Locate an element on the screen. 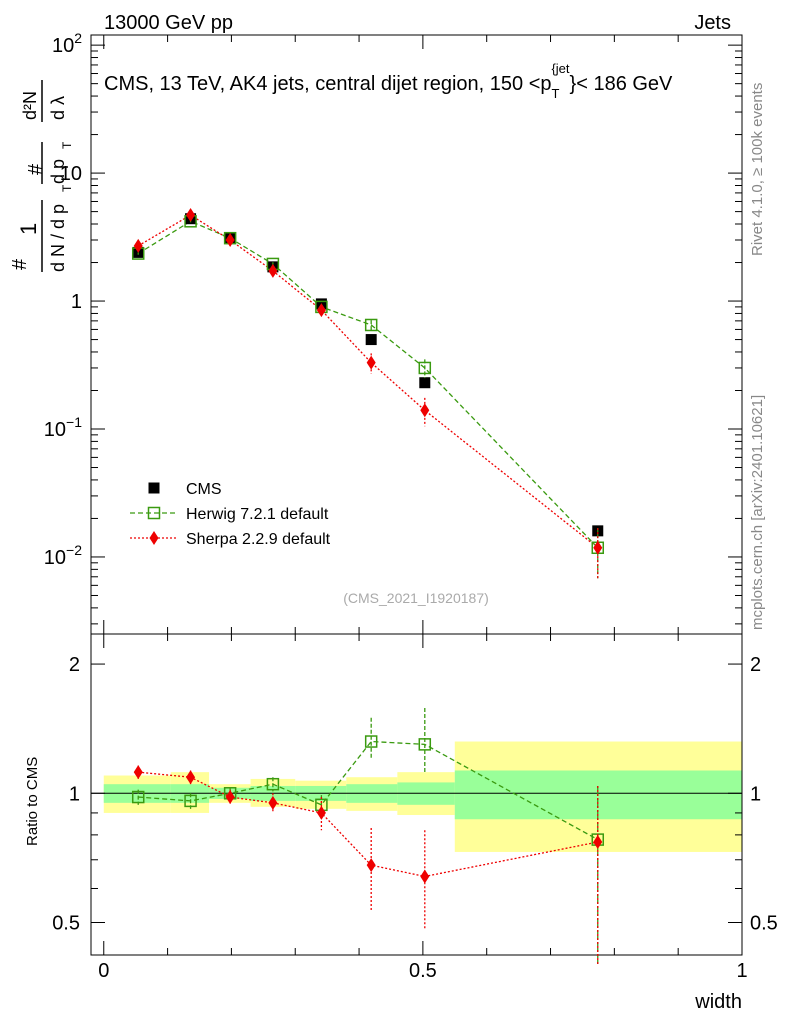 This screenshot has width=786, height=1024. y-label-t-2: T is located at coordinates (67, 145).